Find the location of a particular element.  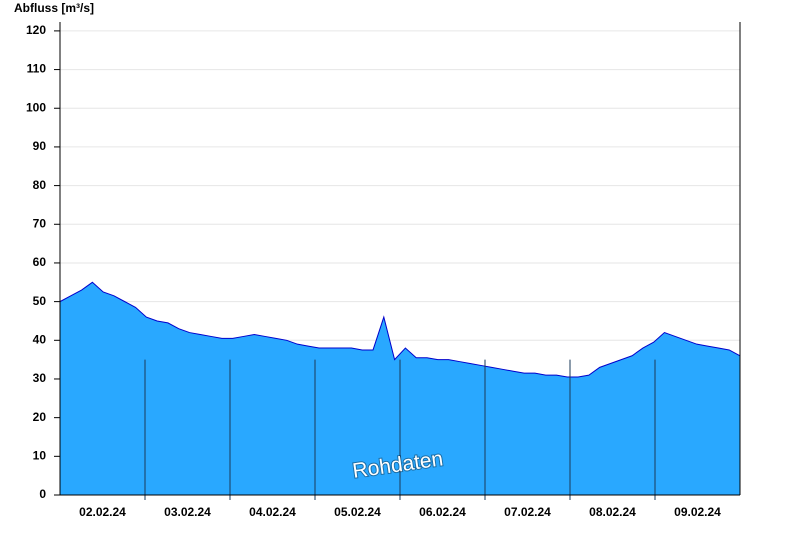

x-tick-label: 06.02.24 is located at coordinates (442, 512).